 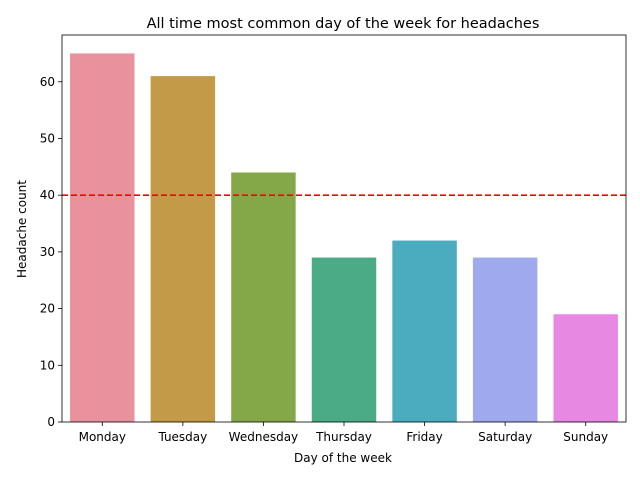 What do you see at coordinates (263, 437) in the screenshot?
I see `x-tick-label: Wednesday` at bounding box center [263, 437].